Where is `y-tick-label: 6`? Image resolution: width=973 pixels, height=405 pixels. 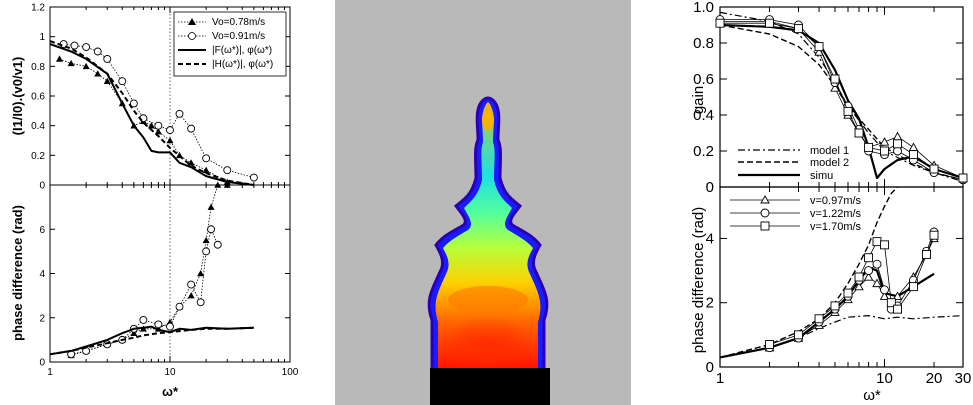
y-tick-label: 6 is located at coordinates (42, 230).